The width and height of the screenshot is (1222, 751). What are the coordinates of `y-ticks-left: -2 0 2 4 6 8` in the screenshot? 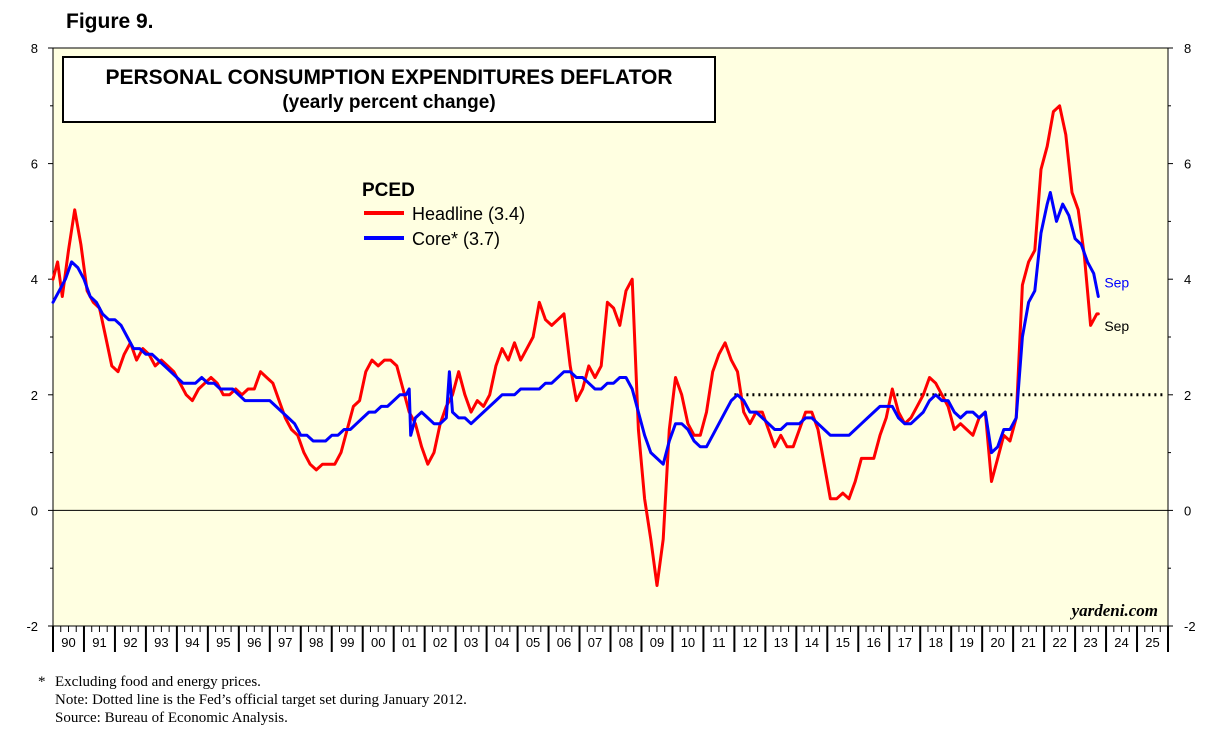 It's located at (39, 337).